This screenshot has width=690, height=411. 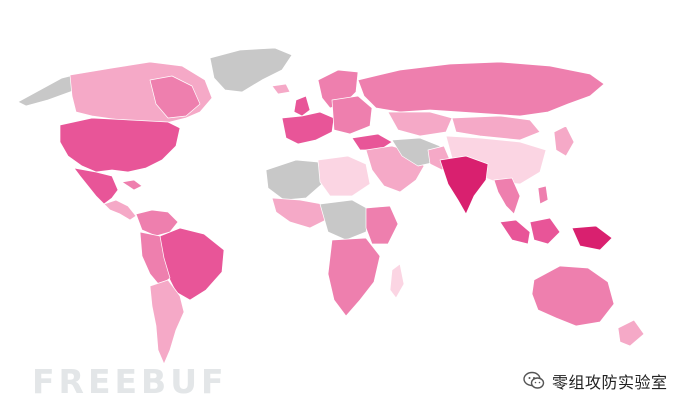 I want to click on region-philippines, so click(x=543, y=195).